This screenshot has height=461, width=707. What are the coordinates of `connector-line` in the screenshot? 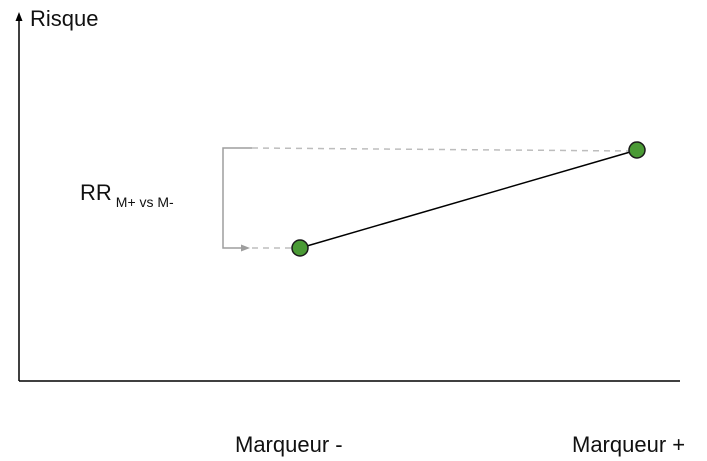 It's located at (468, 199).